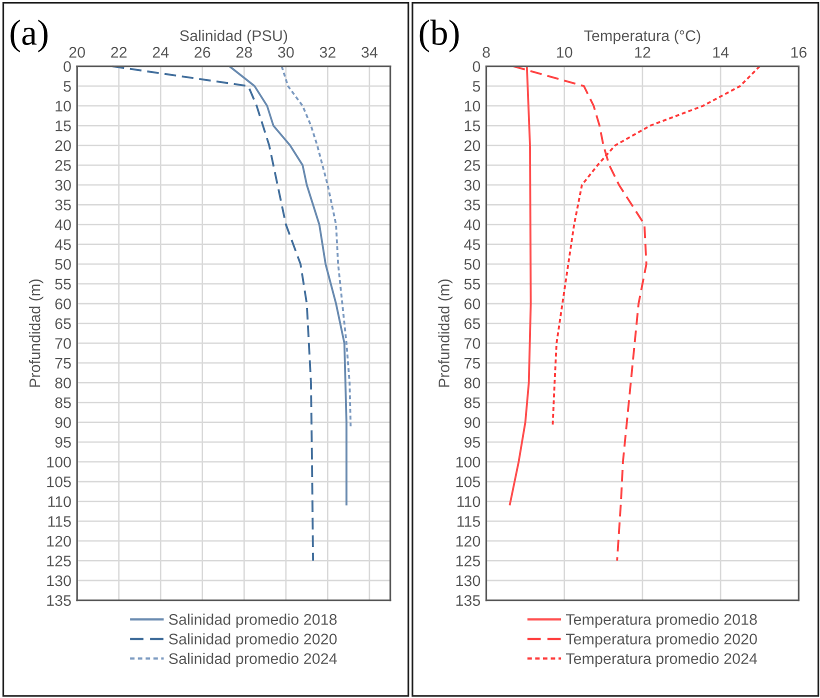 The width and height of the screenshot is (820, 698). Describe the element at coordinates (370, 52) in the screenshot. I see `x-tick-label: 34` at that location.